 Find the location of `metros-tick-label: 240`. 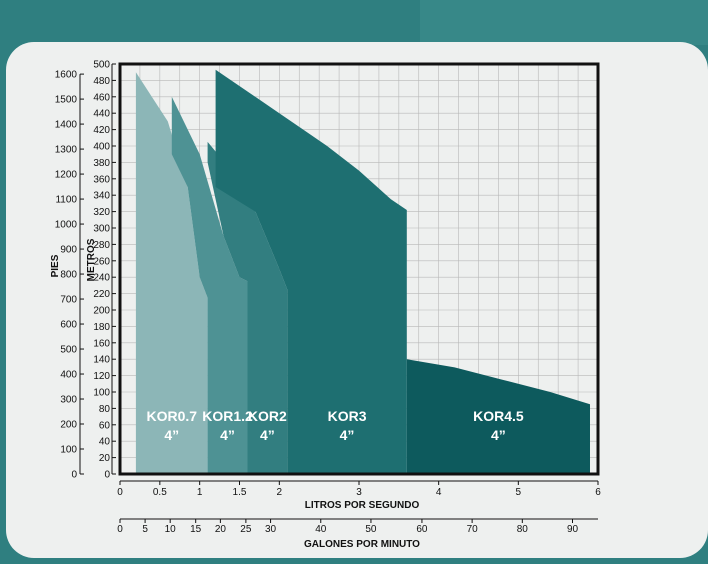

metros-tick-label: 240 is located at coordinates (101, 278).